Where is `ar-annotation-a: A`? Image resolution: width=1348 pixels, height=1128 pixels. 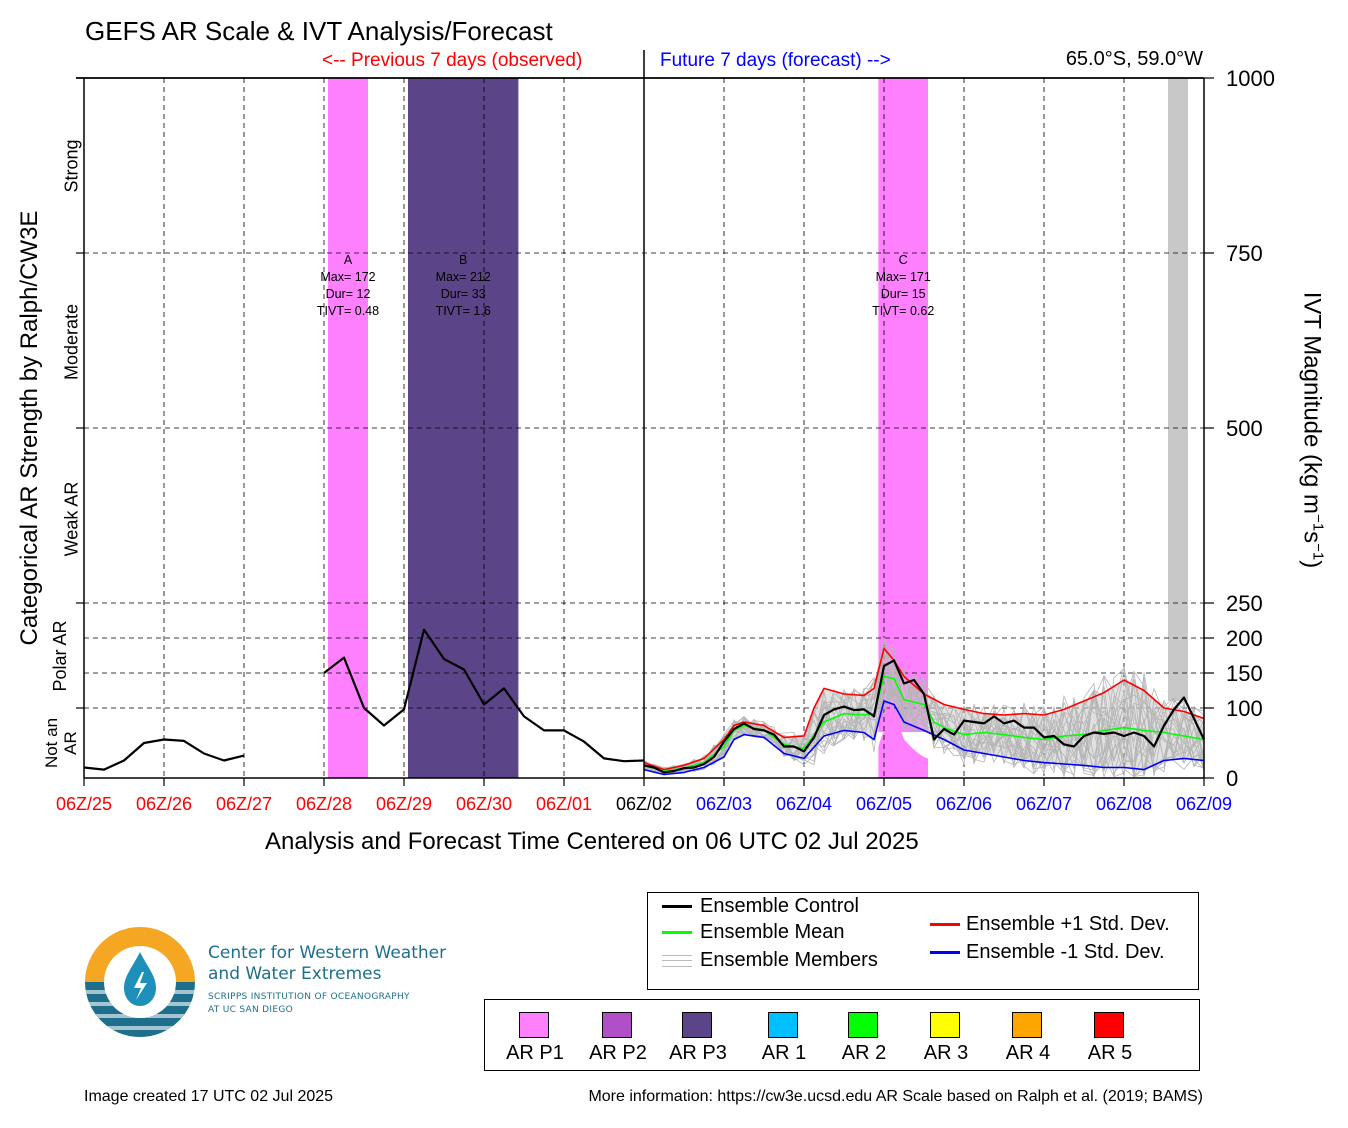 ar-annotation-a: A is located at coordinates (348, 260).